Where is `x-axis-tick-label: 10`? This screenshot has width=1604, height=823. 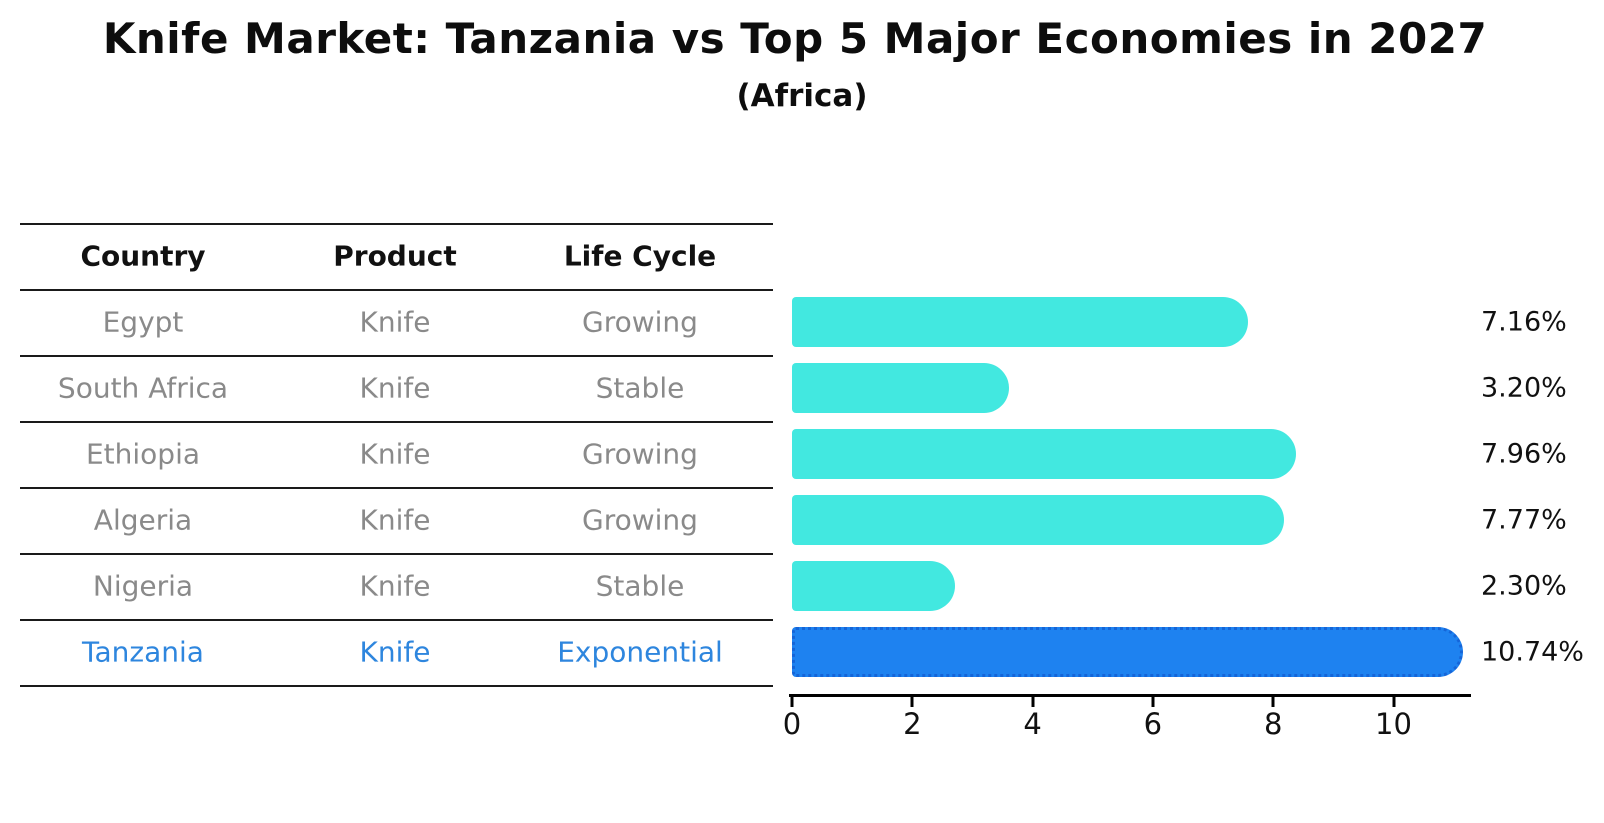
x-axis-tick-label: 10 is located at coordinates (1393, 724).